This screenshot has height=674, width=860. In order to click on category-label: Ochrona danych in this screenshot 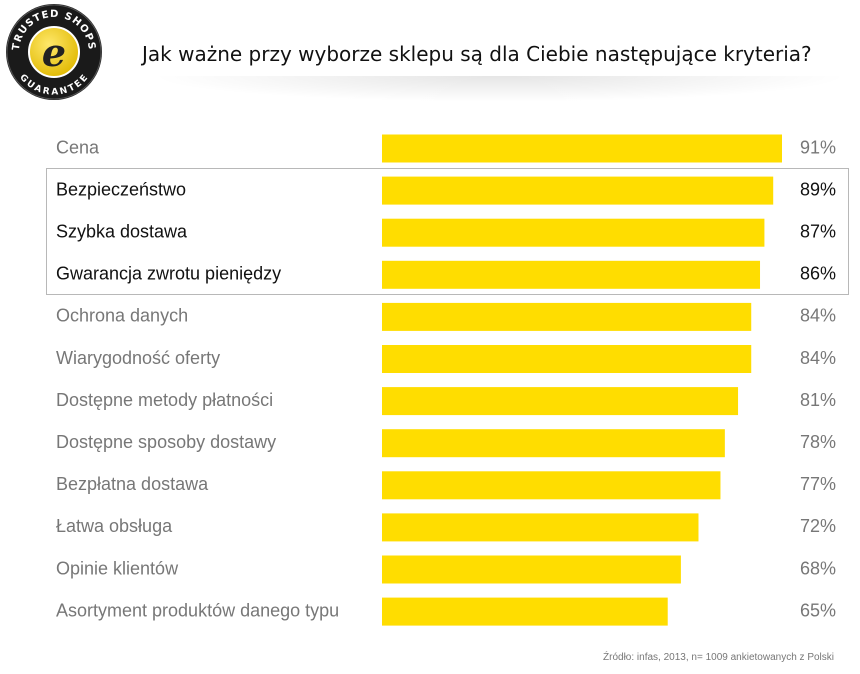, I will do `click(122, 316)`.